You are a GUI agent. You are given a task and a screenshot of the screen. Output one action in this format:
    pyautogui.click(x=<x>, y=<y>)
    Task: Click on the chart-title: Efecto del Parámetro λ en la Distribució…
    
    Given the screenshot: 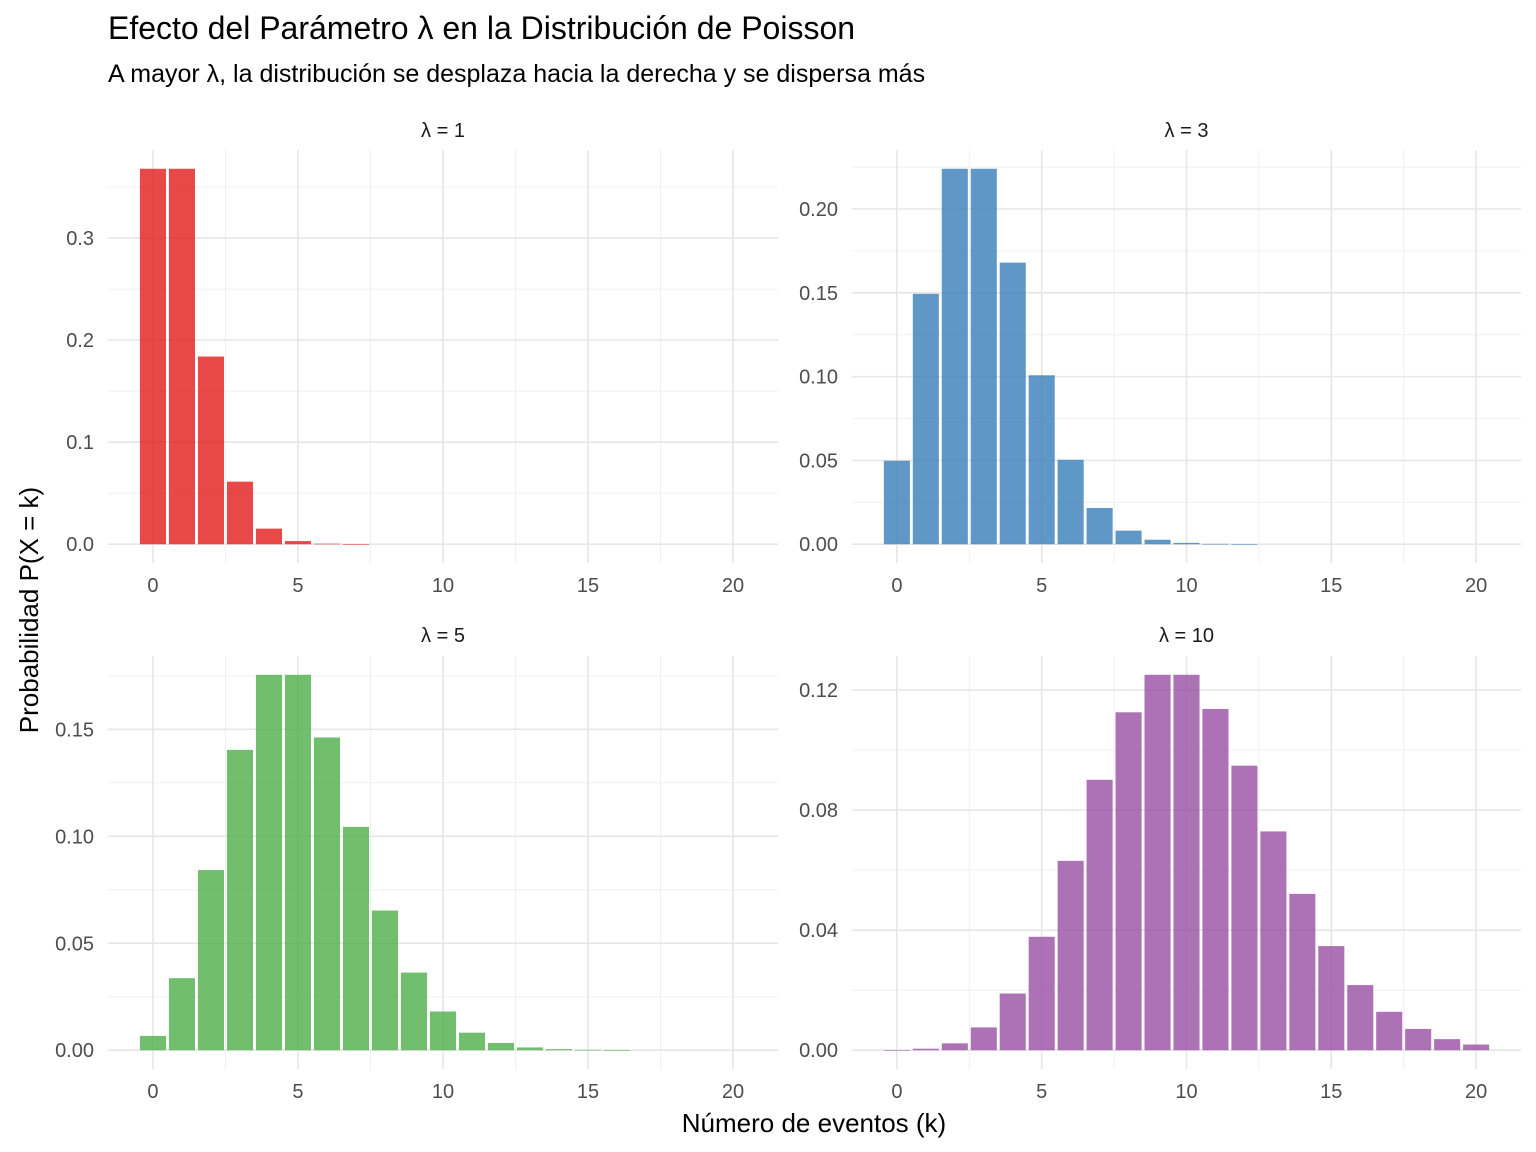 What is the action you would take?
    pyautogui.click(x=482, y=28)
    